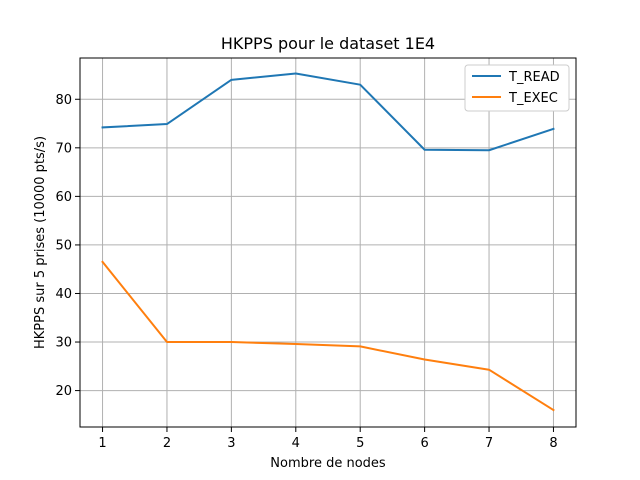 The width and height of the screenshot is (640, 480). I want to click on legend: T_READ T_EXEC, so click(517, 88).